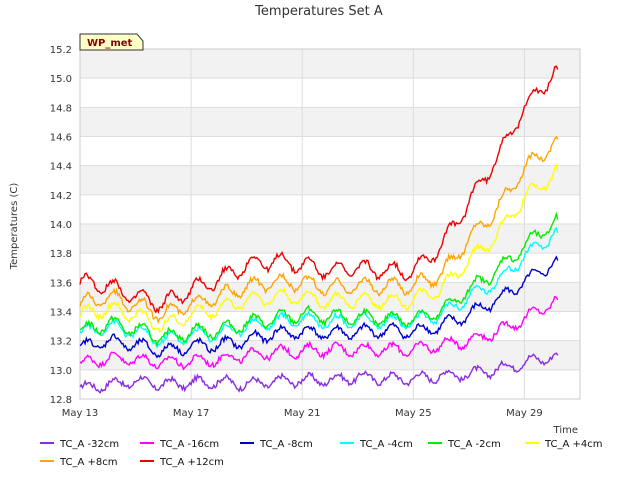 The height and width of the screenshot is (480, 640). Describe the element at coordinates (61, 342) in the screenshot. I see `y-tick-label: 13.2` at that location.